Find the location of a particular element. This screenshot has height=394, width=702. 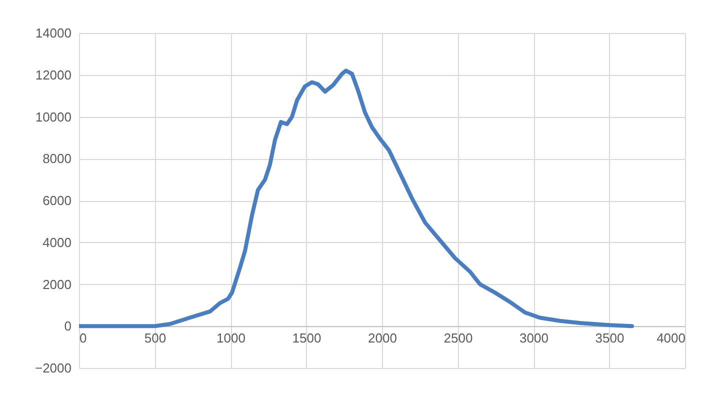

x-tick-label: 500 is located at coordinates (155, 338).